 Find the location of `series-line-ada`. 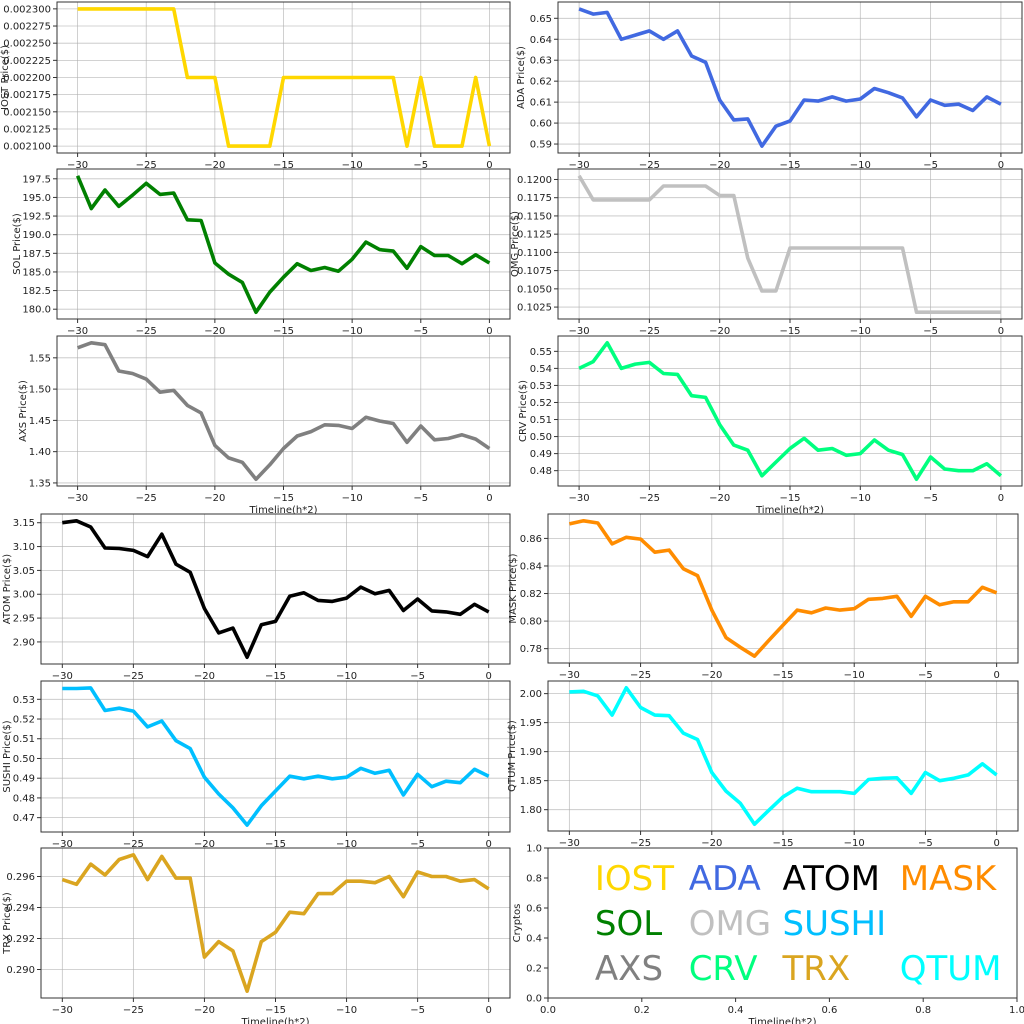

series-line-ada is located at coordinates (790, 77).